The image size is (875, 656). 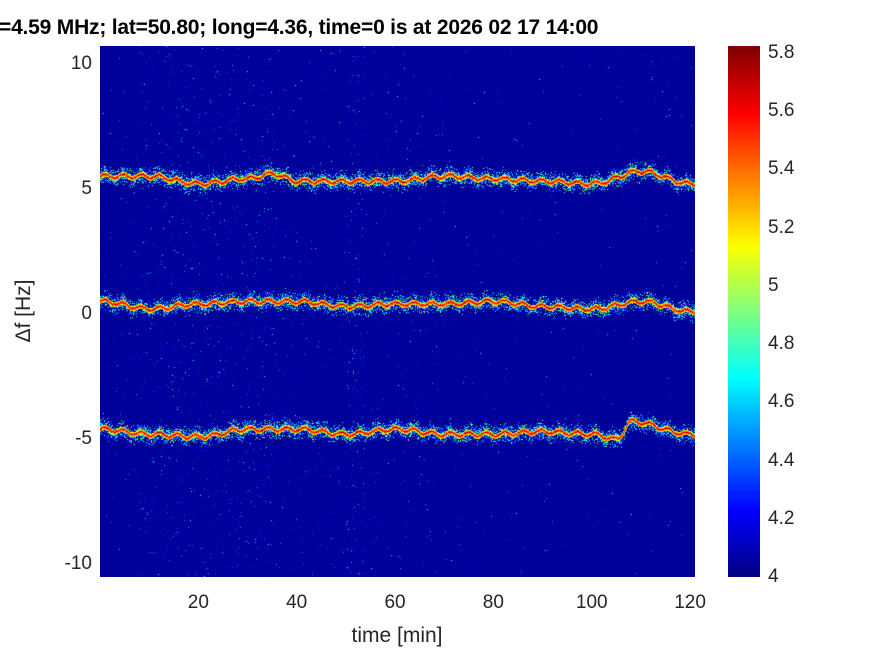 I want to click on colorbar-tick-label: 4.6, so click(x=781, y=402).